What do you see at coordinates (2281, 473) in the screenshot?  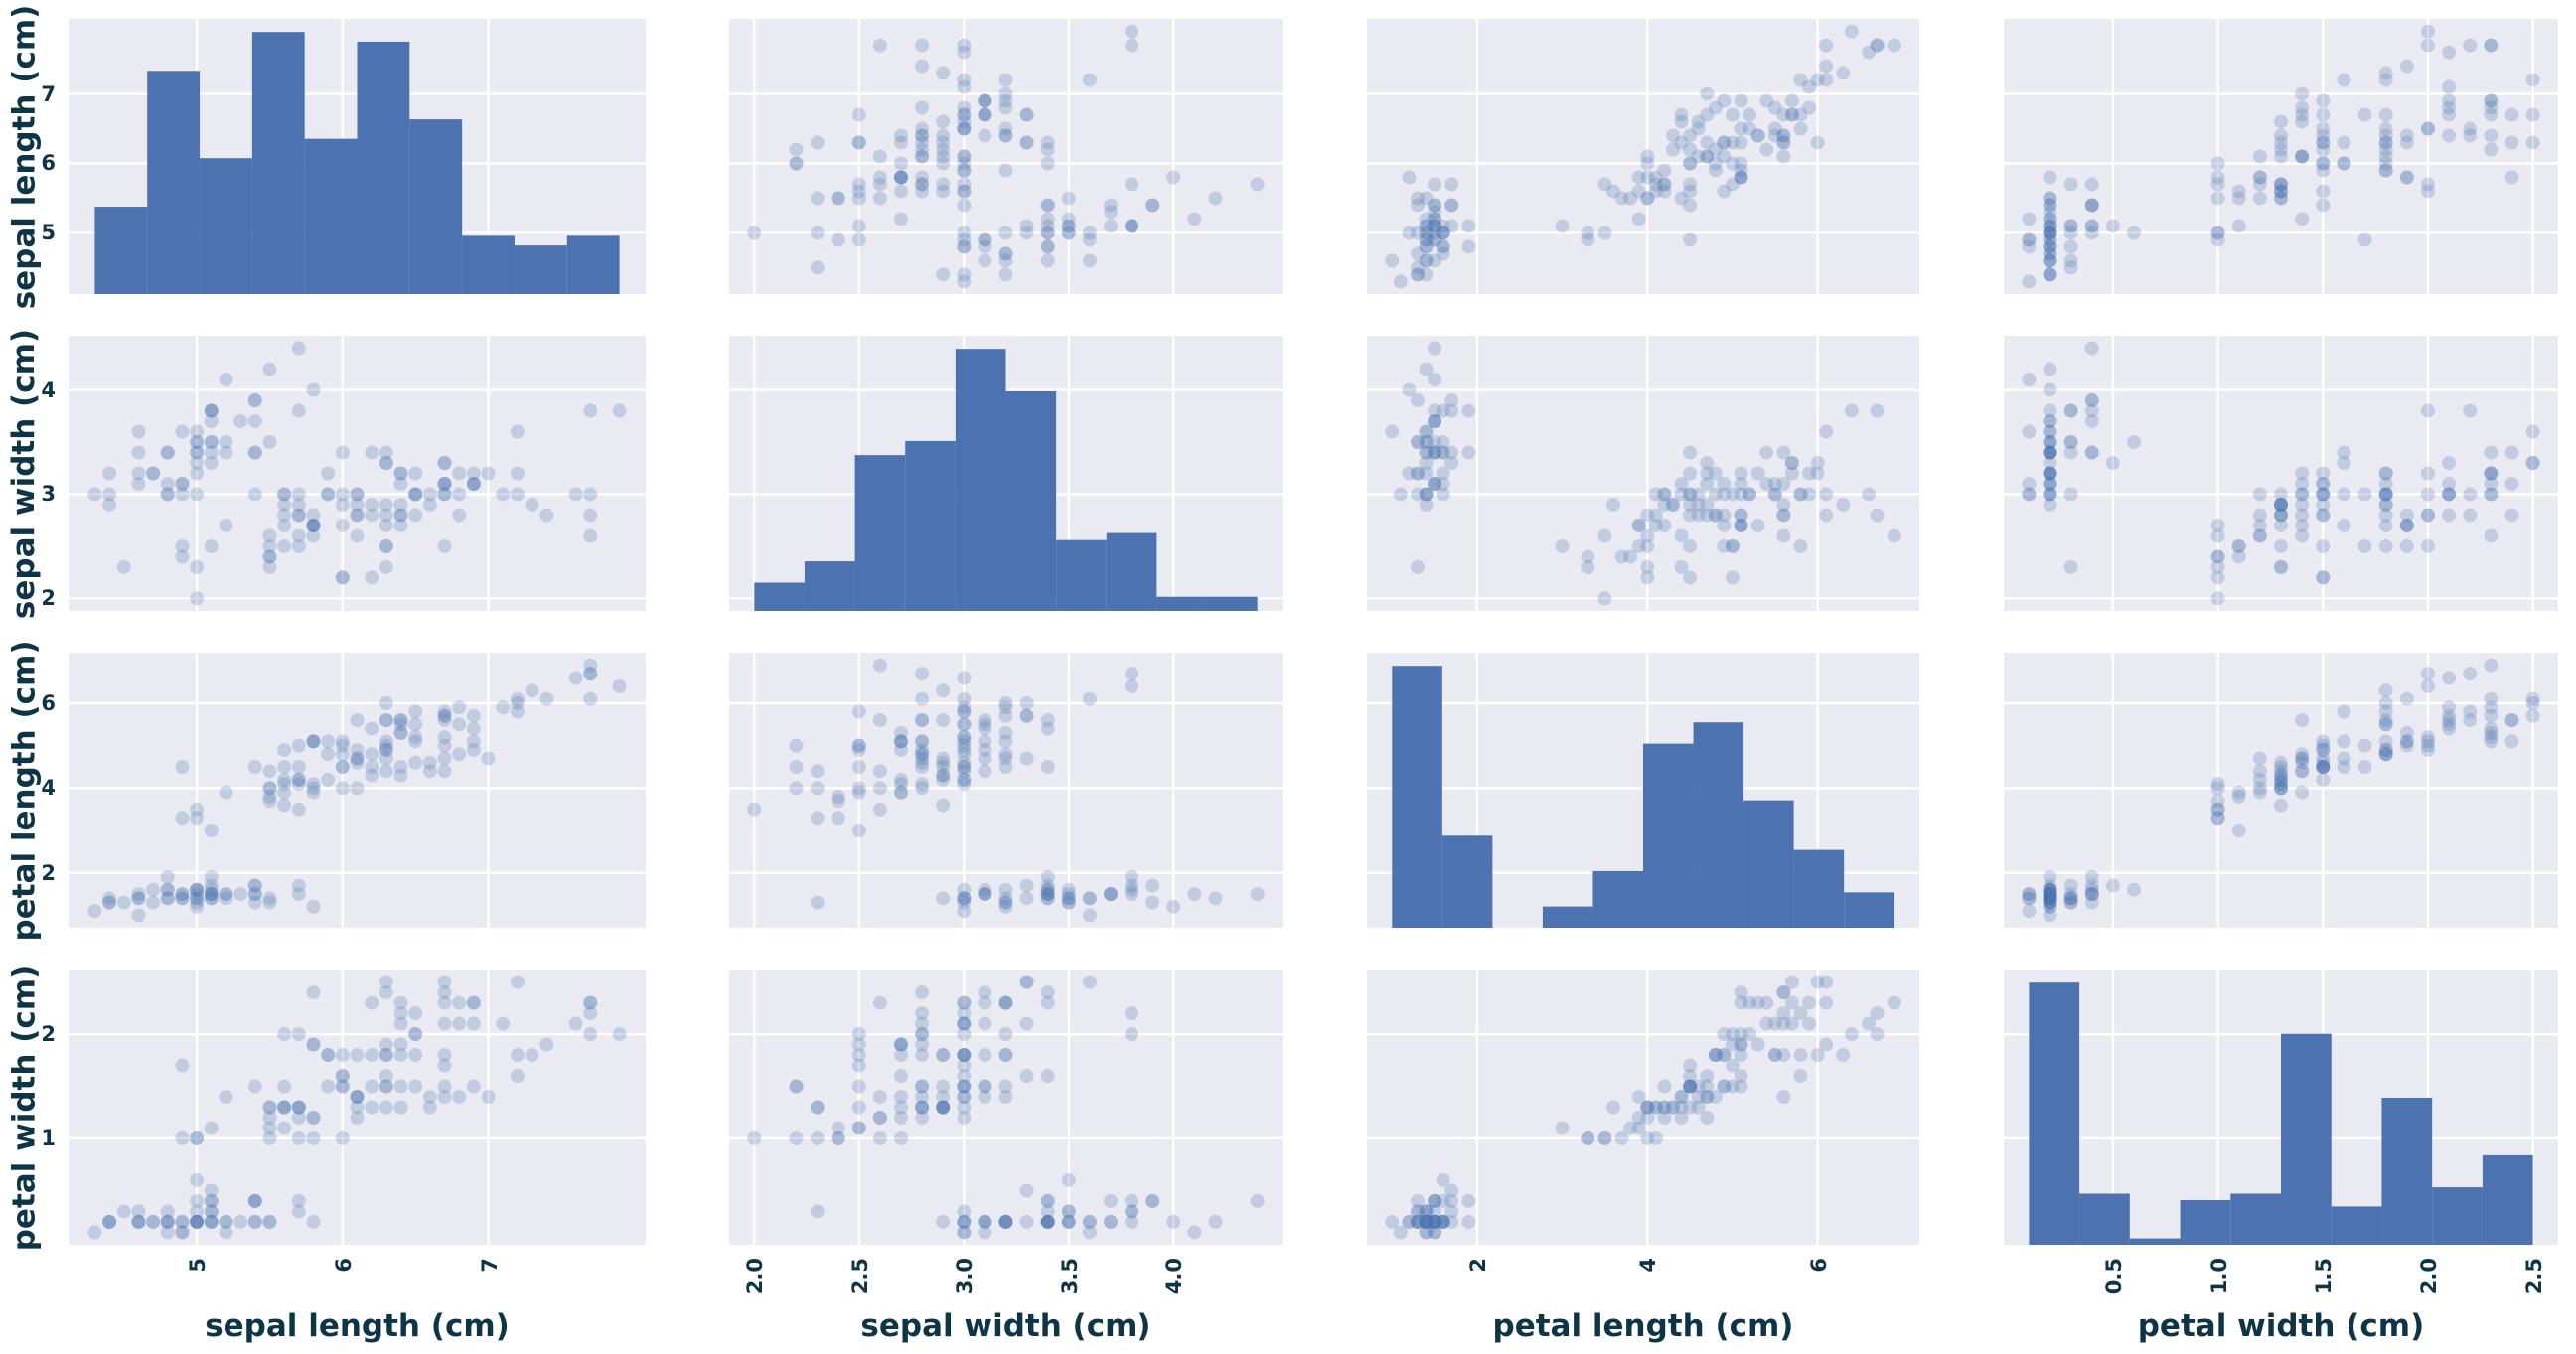 I see `cell-r1c3-scatter` at bounding box center [2281, 473].